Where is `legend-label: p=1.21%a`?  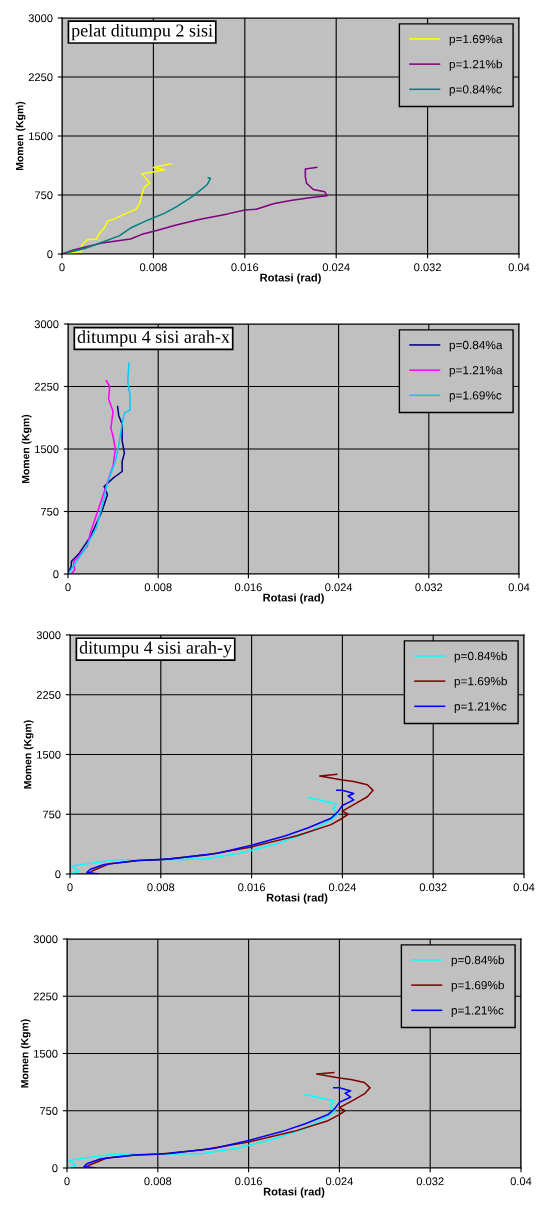
legend-label: p=1.21%a is located at coordinates (476, 371).